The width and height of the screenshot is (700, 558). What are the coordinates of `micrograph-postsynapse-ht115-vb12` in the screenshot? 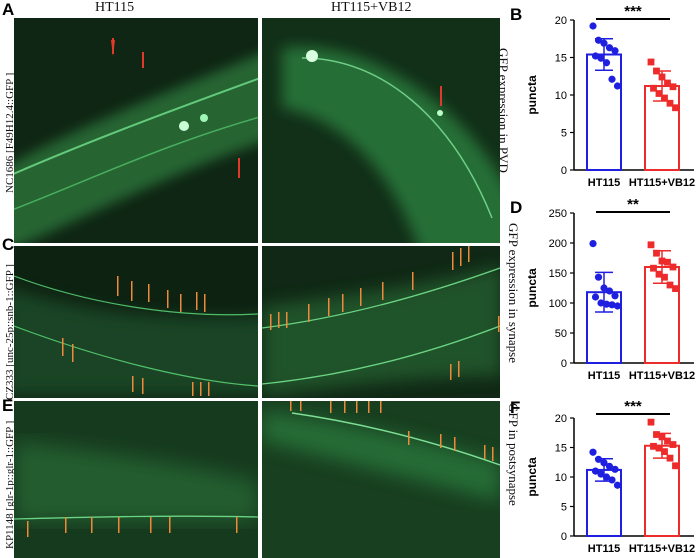 It's located at (381, 479).